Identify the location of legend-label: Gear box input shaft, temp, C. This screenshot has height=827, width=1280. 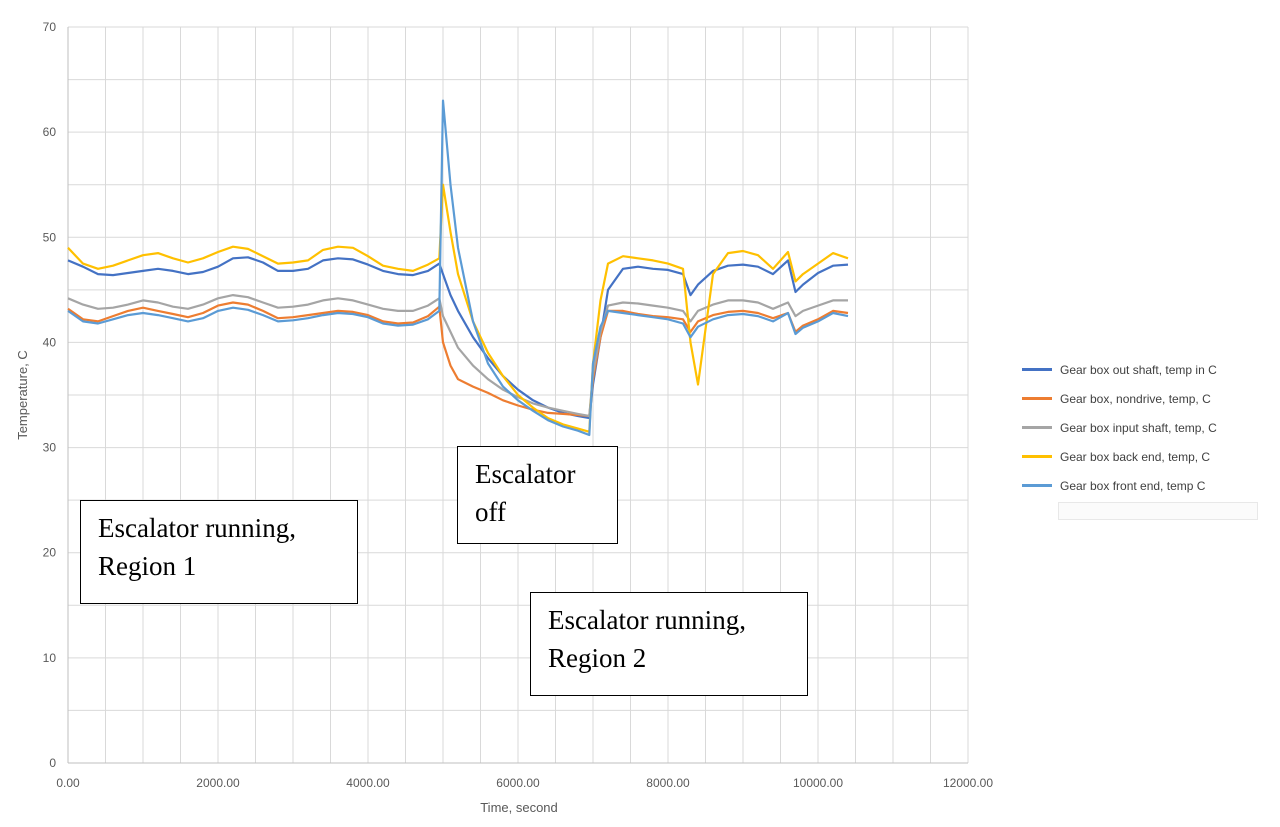
(1138, 427).